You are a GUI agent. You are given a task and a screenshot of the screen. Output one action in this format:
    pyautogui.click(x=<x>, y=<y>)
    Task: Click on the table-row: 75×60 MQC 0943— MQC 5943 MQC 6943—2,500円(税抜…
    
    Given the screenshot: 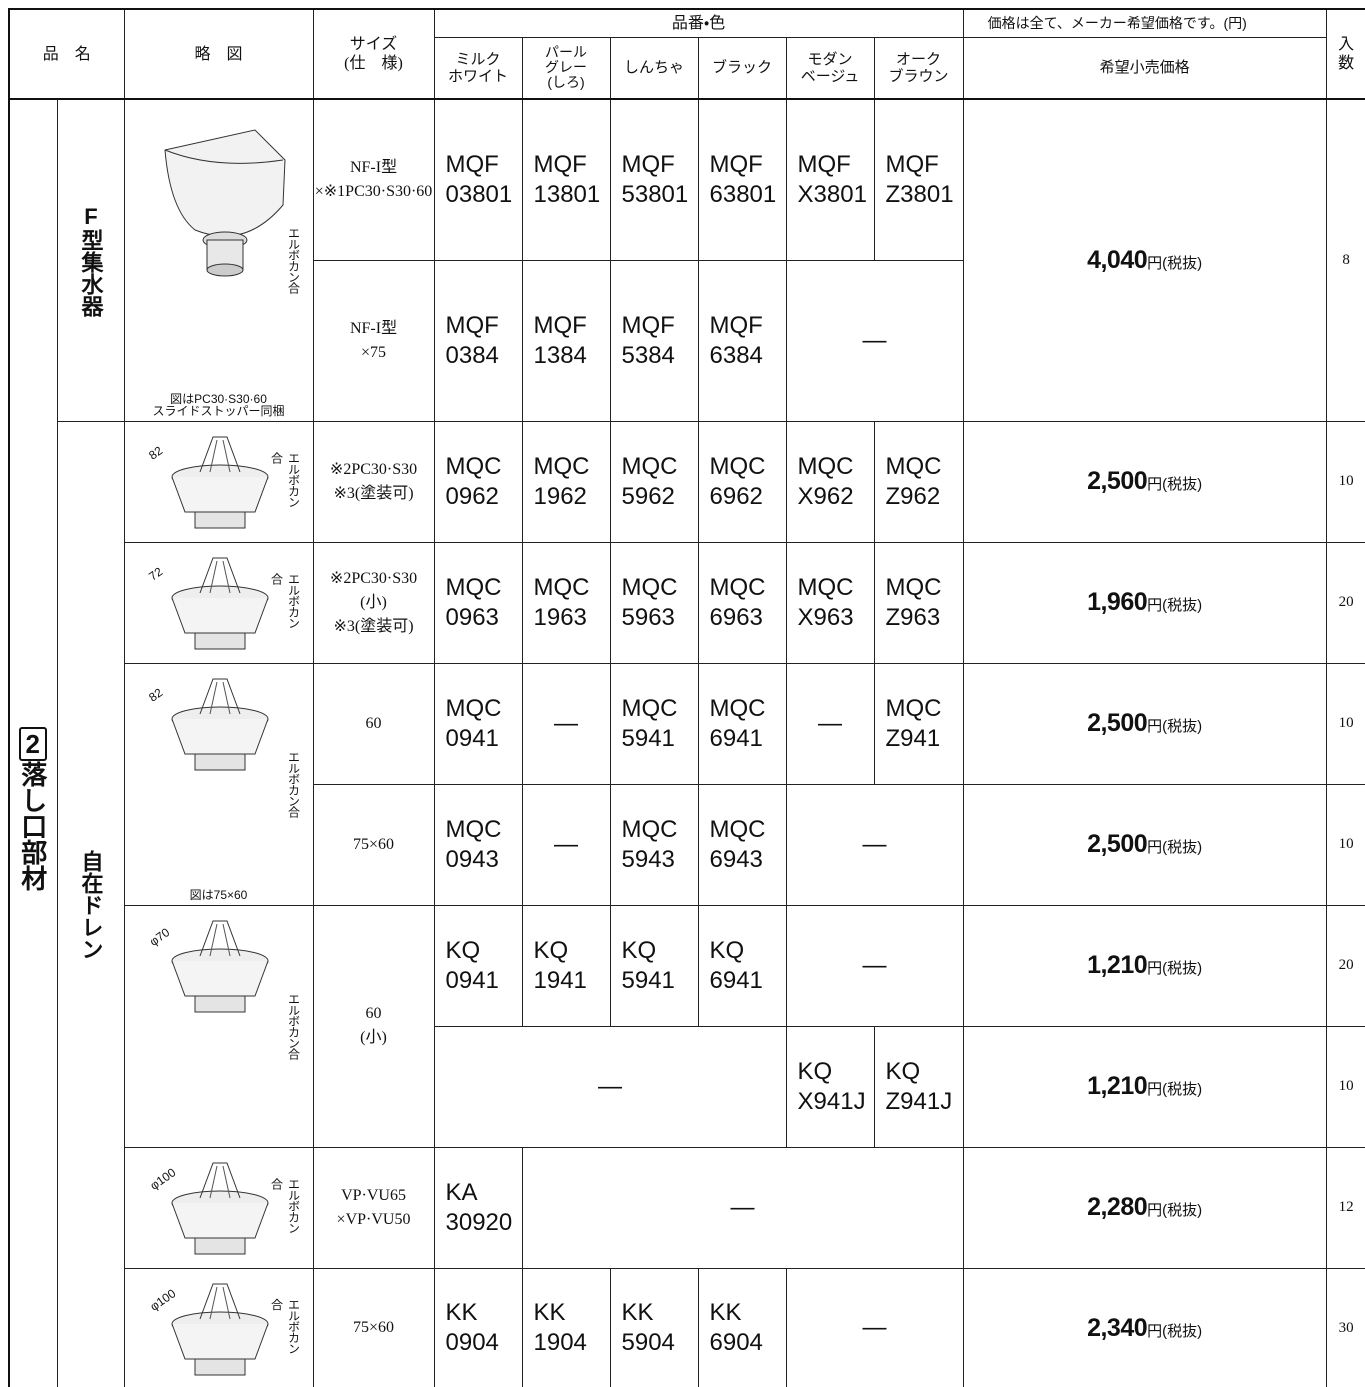 What is the action you would take?
    pyautogui.click(x=687, y=844)
    